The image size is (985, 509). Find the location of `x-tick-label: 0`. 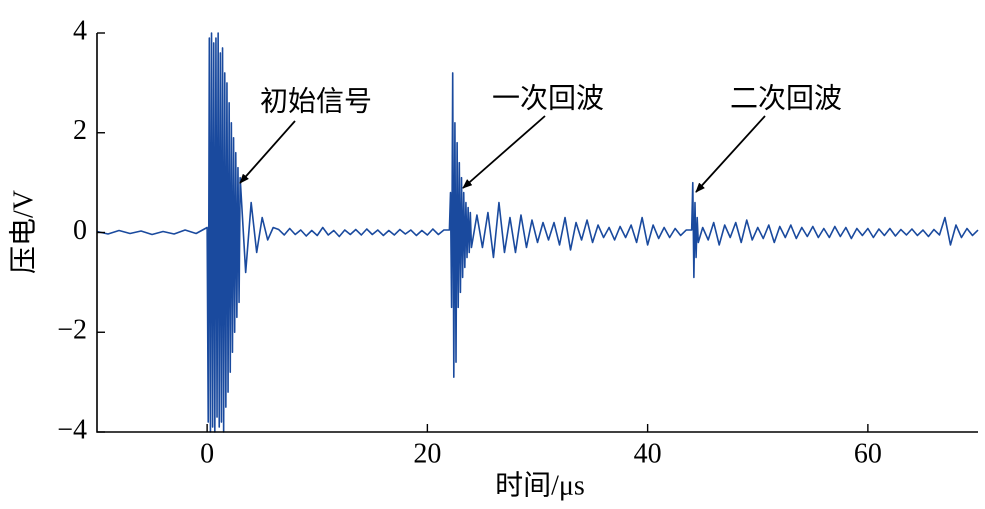

x-tick-label: 0 is located at coordinates (207, 453).